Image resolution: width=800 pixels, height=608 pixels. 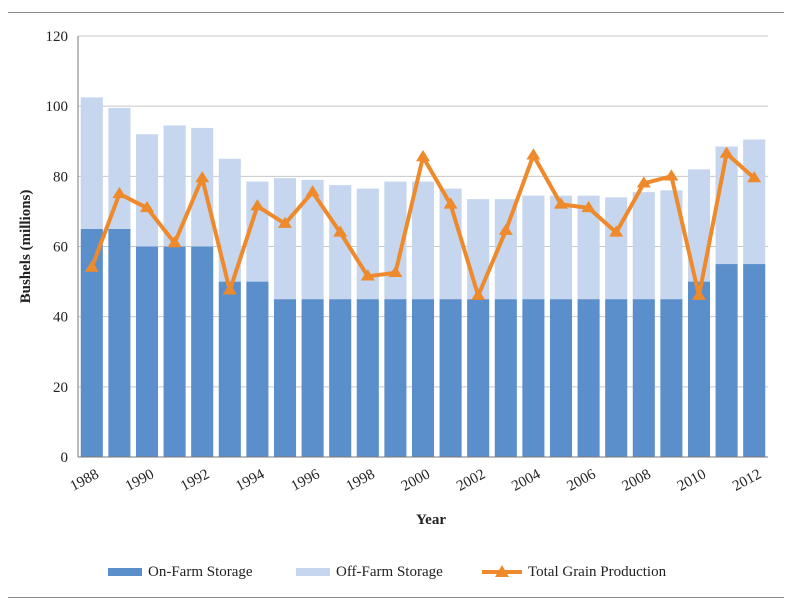 What do you see at coordinates (616, 231) in the screenshot?
I see `marker-total-2007` at bounding box center [616, 231].